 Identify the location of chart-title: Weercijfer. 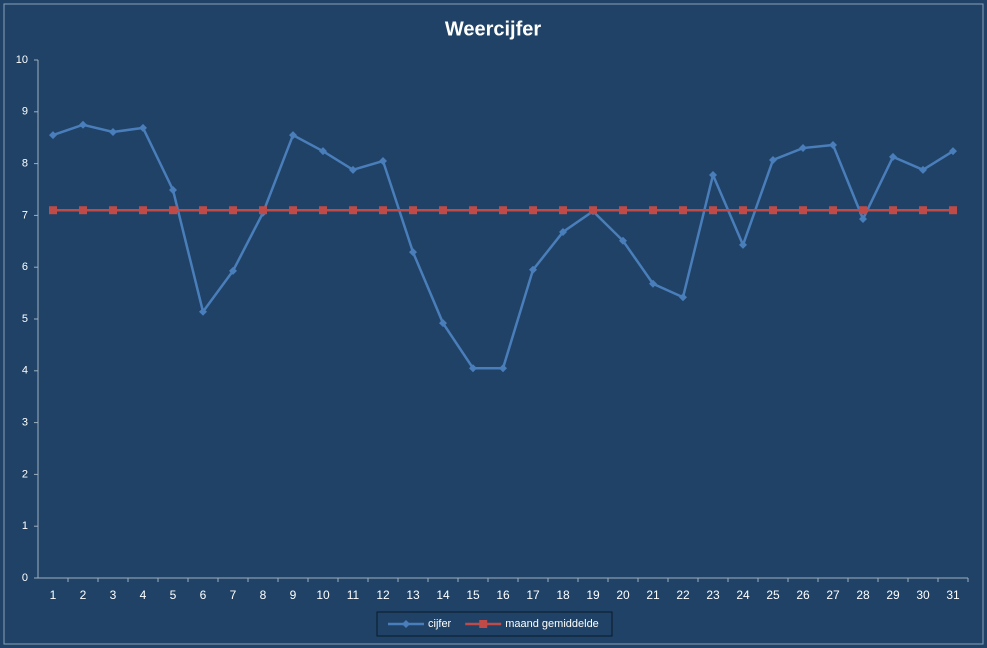
(493, 29).